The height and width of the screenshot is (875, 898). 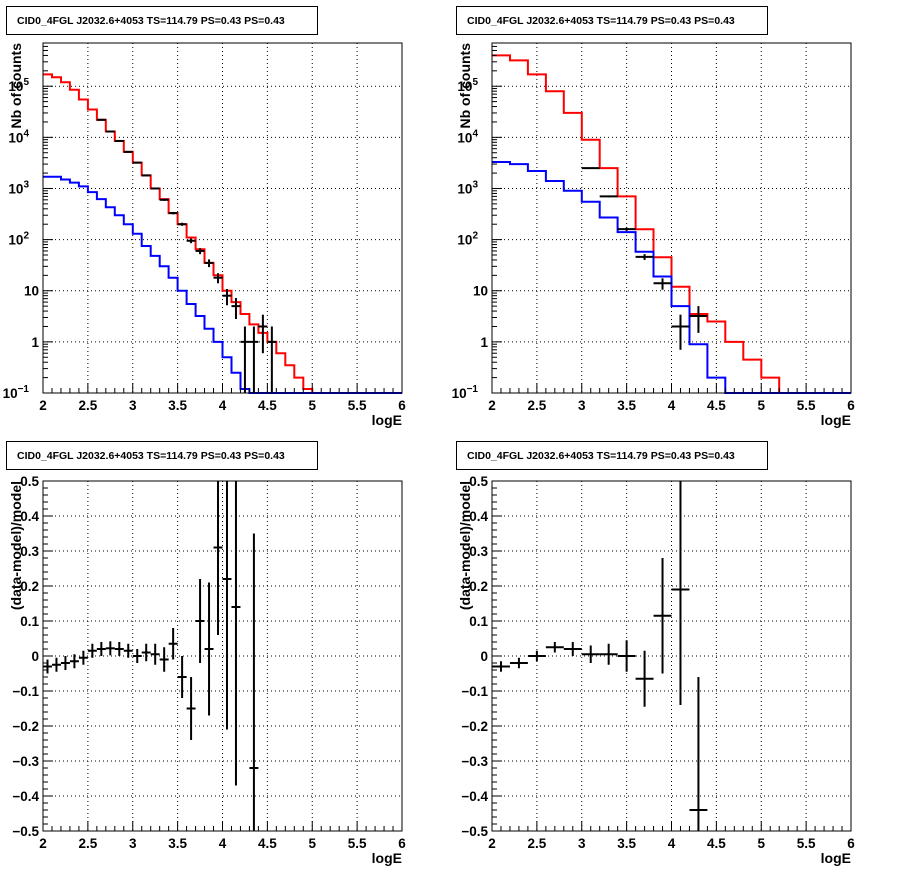 I want to click on y-tick-label: 0.4, so click(x=29, y=516).